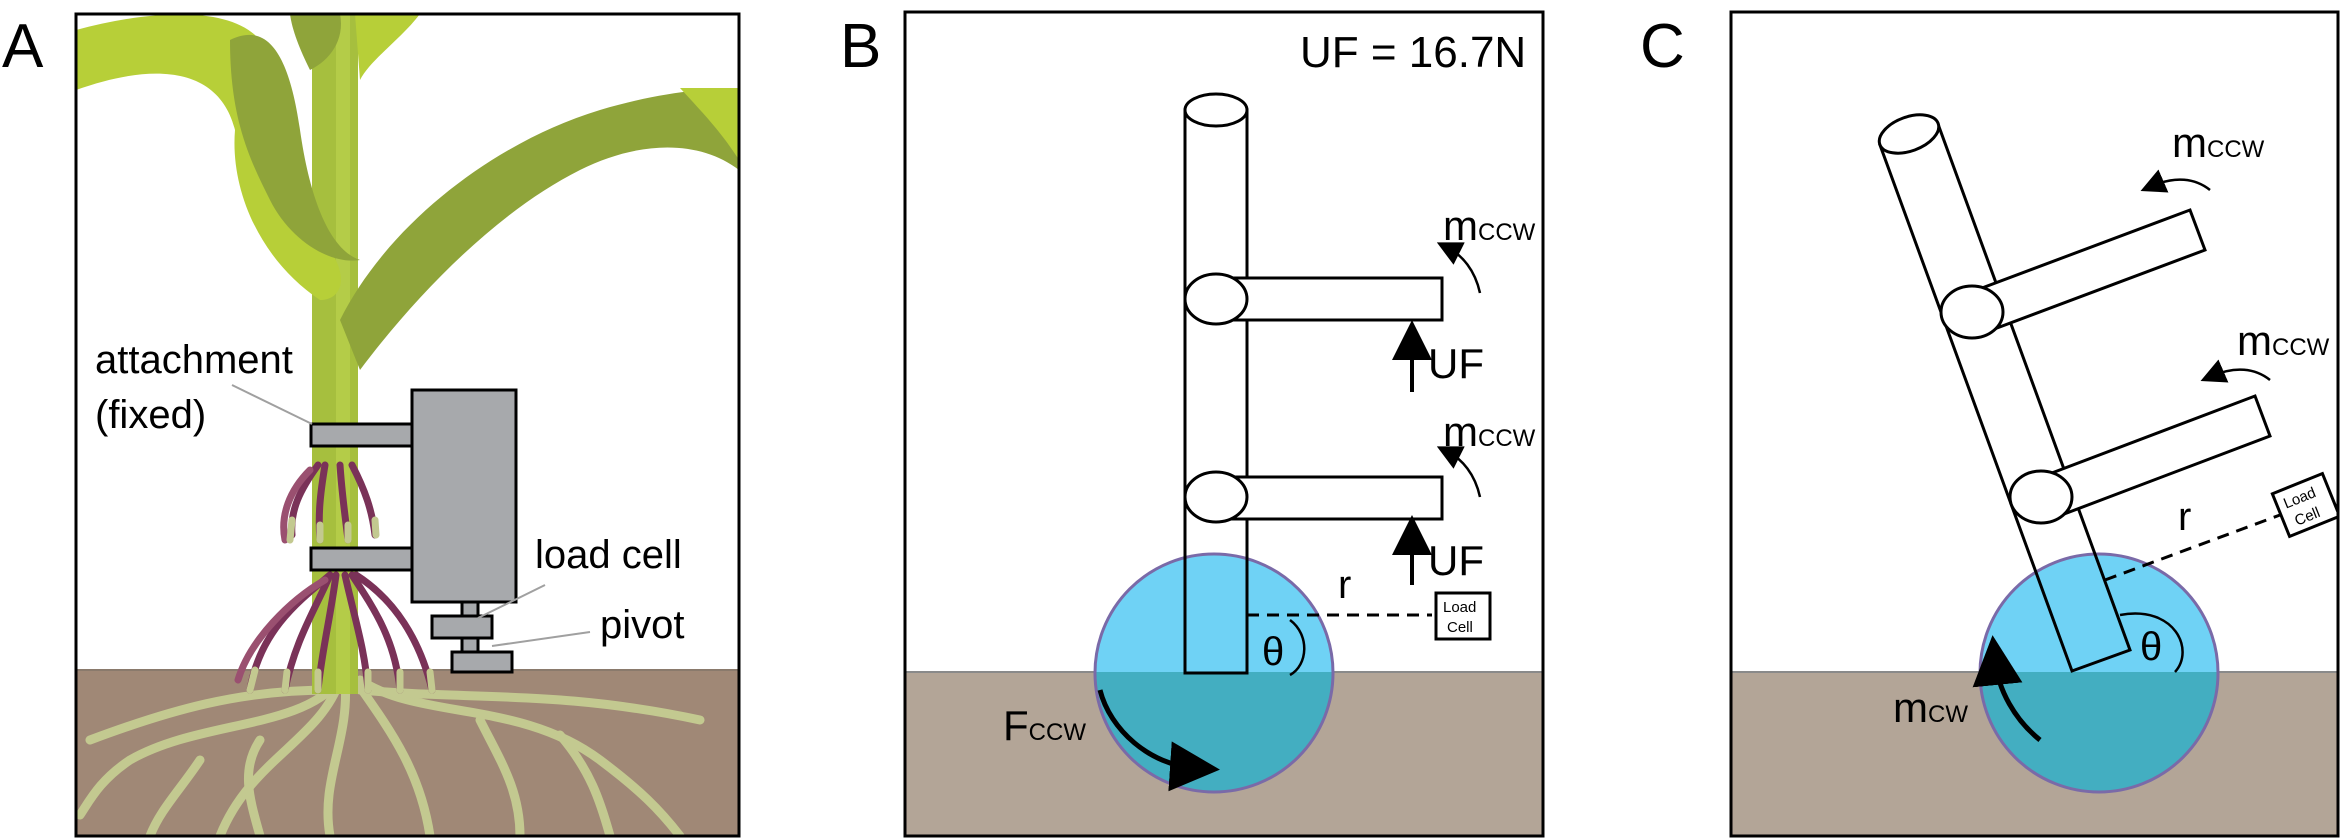 This screenshot has height=840, width=2348. I want to click on joint-upper-b, so click(1216, 299).